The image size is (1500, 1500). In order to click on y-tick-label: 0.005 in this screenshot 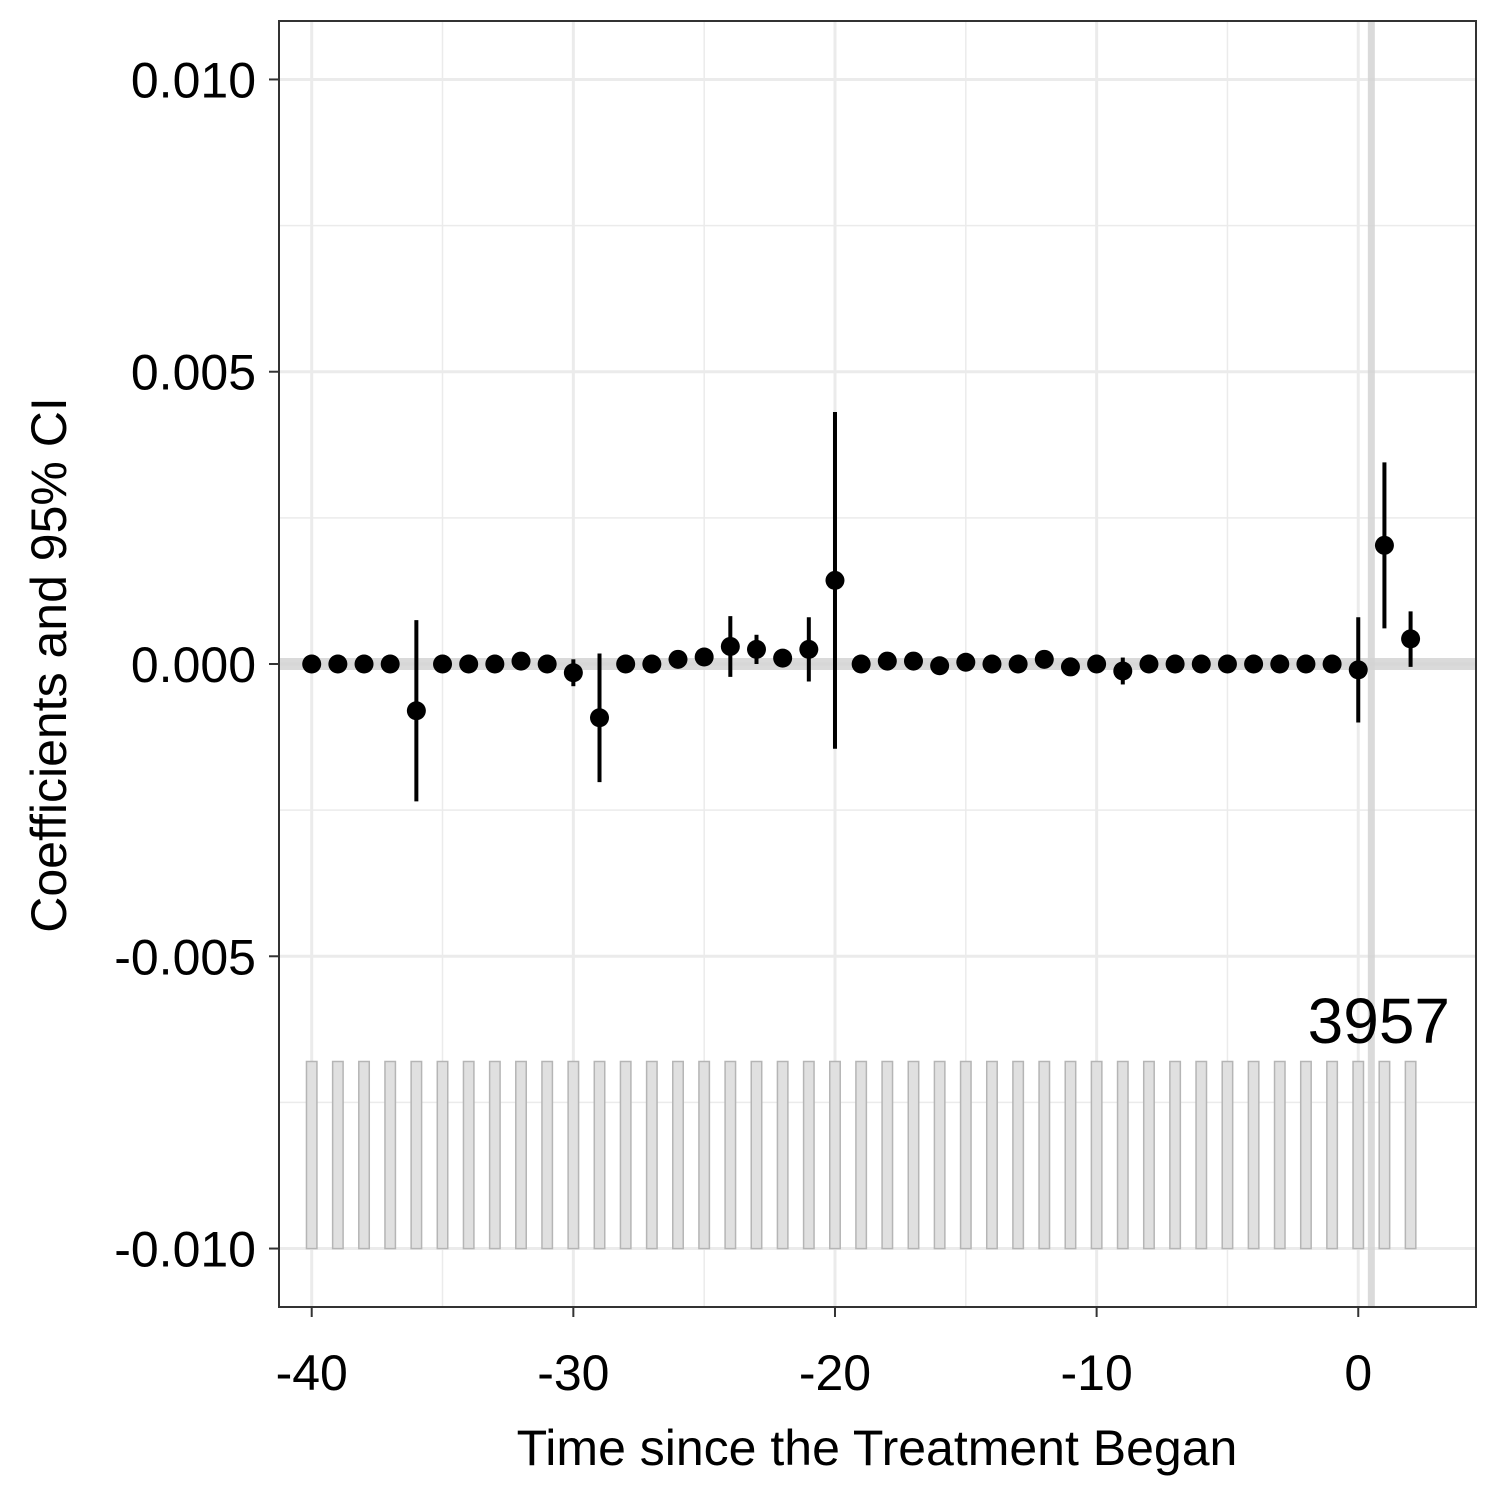, I will do `click(193, 373)`.